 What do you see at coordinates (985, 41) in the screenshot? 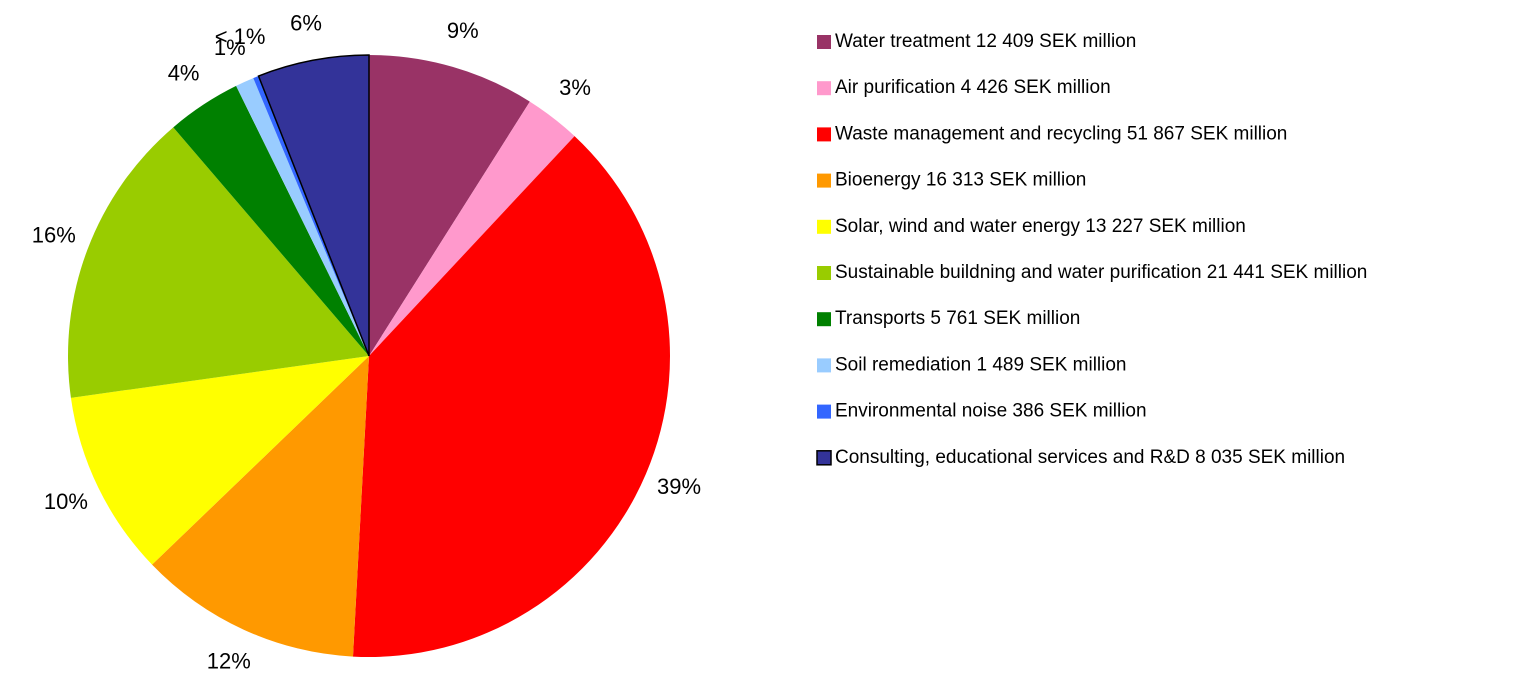
I see `legend-label: Water treatment 12 409 SEK million` at bounding box center [985, 41].